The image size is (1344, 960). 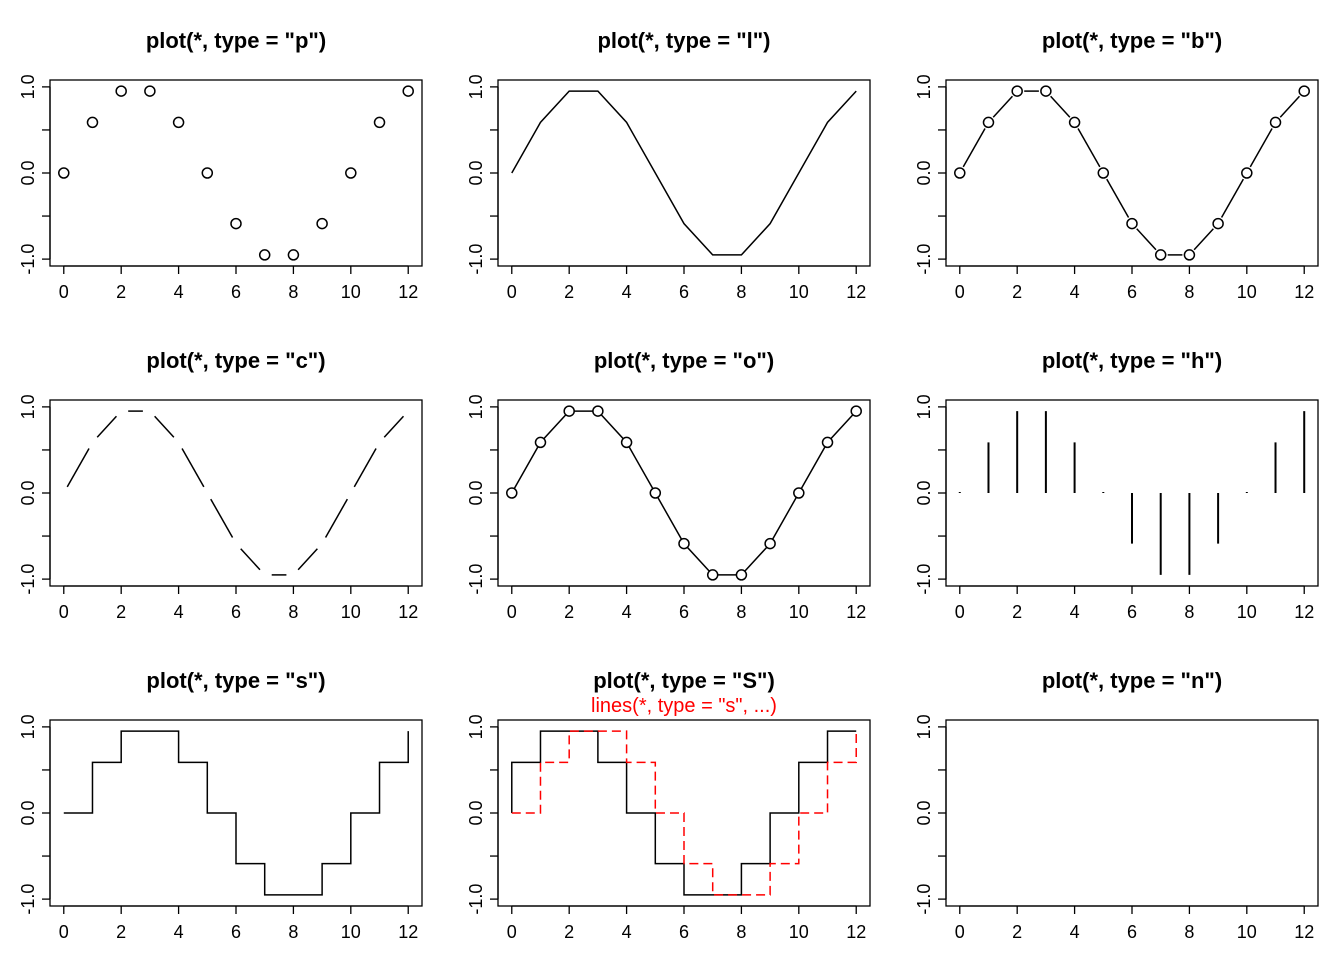 What do you see at coordinates (1132, 360) in the screenshot?
I see `panel-title: plot(*, type = "h")` at bounding box center [1132, 360].